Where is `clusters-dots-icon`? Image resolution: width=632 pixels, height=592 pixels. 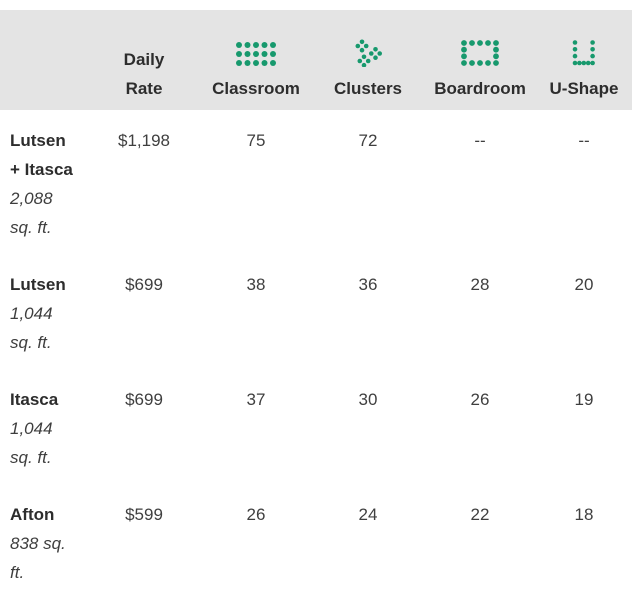 clusters-dots-icon is located at coordinates (368, 53).